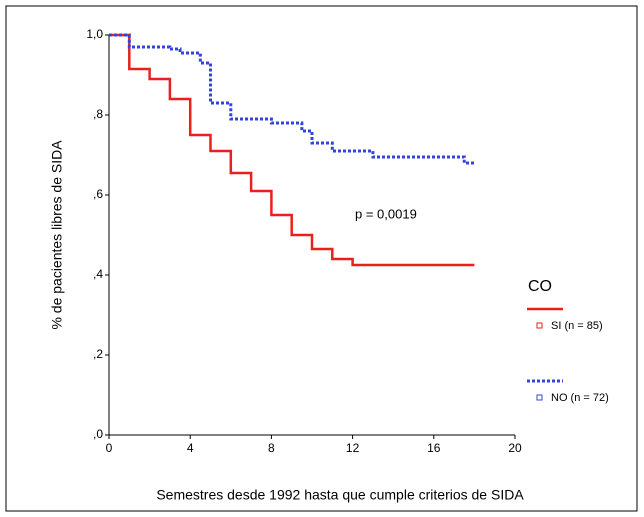 The width and height of the screenshot is (644, 517). I want to click on x-tick-label: 8, so click(271, 448).